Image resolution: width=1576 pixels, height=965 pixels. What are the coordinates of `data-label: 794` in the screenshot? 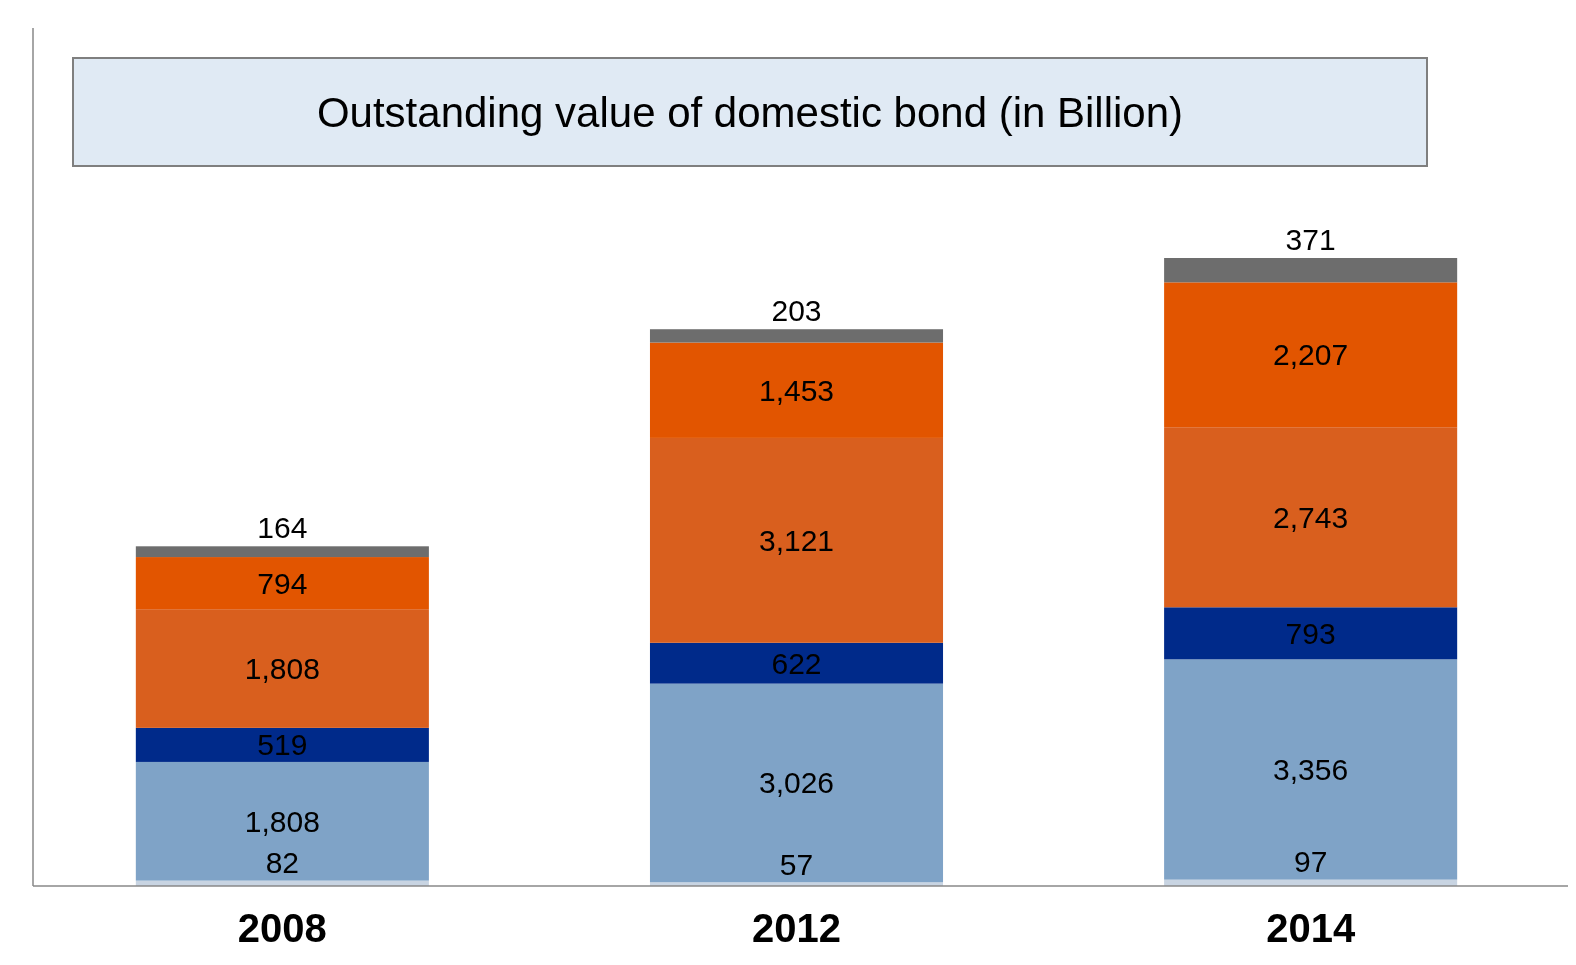 It's located at (282, 583).